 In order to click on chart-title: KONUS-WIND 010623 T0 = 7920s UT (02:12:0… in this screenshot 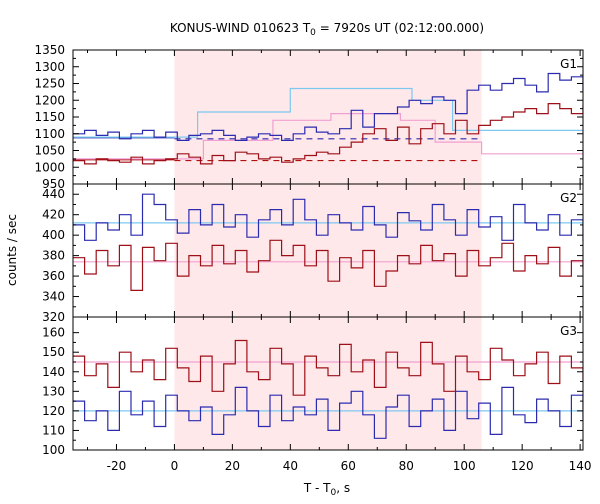, I will do `click(327, 29)`.